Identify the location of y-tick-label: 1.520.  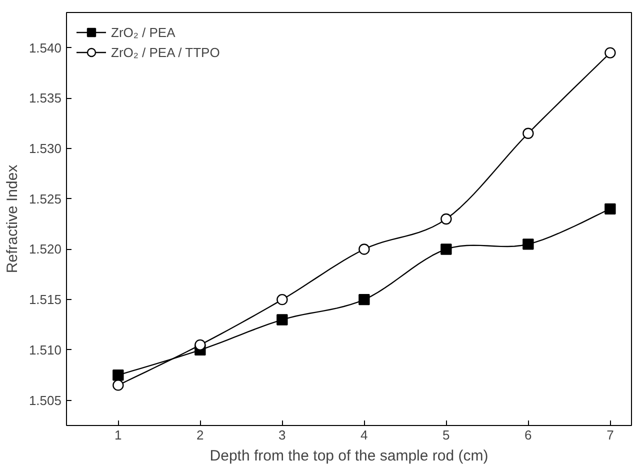
(45, 249).